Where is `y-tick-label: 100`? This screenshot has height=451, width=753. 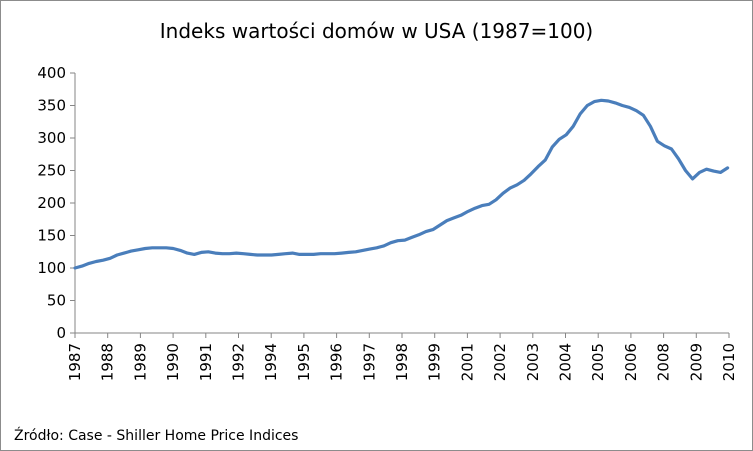
y-tick-label: 100 is located at coordinates (51, 268).